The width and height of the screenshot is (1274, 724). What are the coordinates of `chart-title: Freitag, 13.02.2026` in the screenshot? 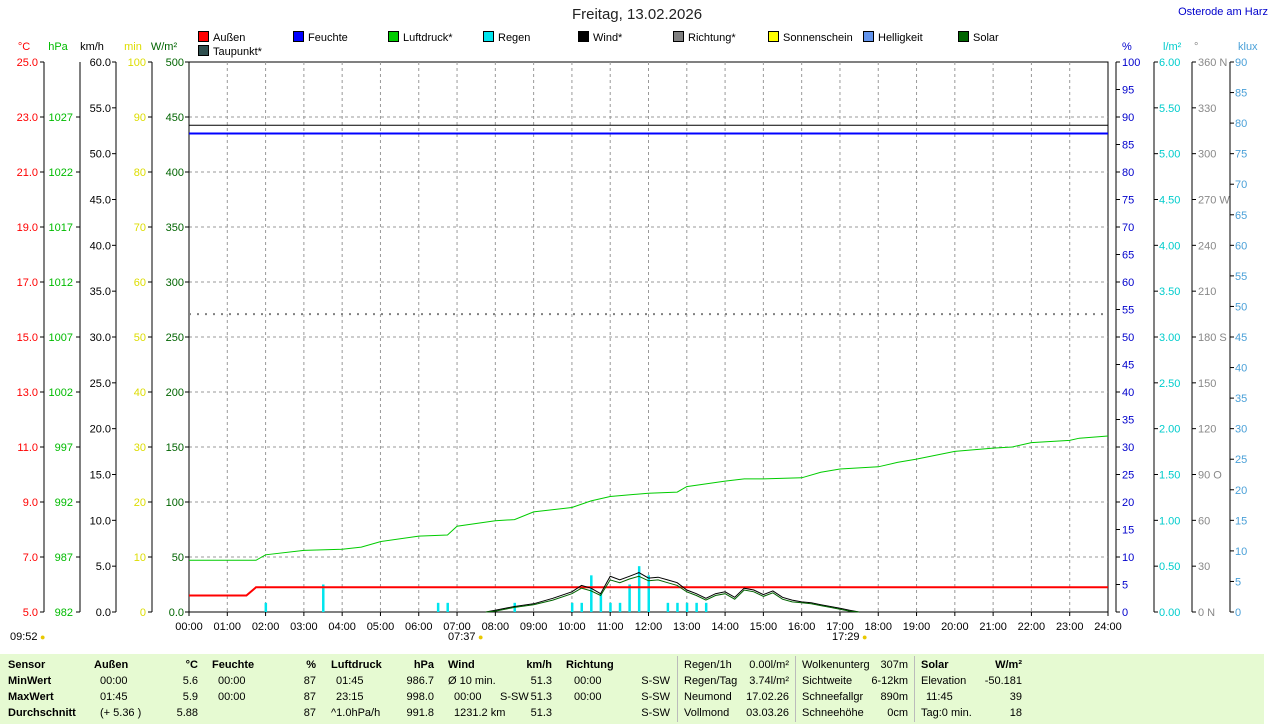 It's located at (637, 14).